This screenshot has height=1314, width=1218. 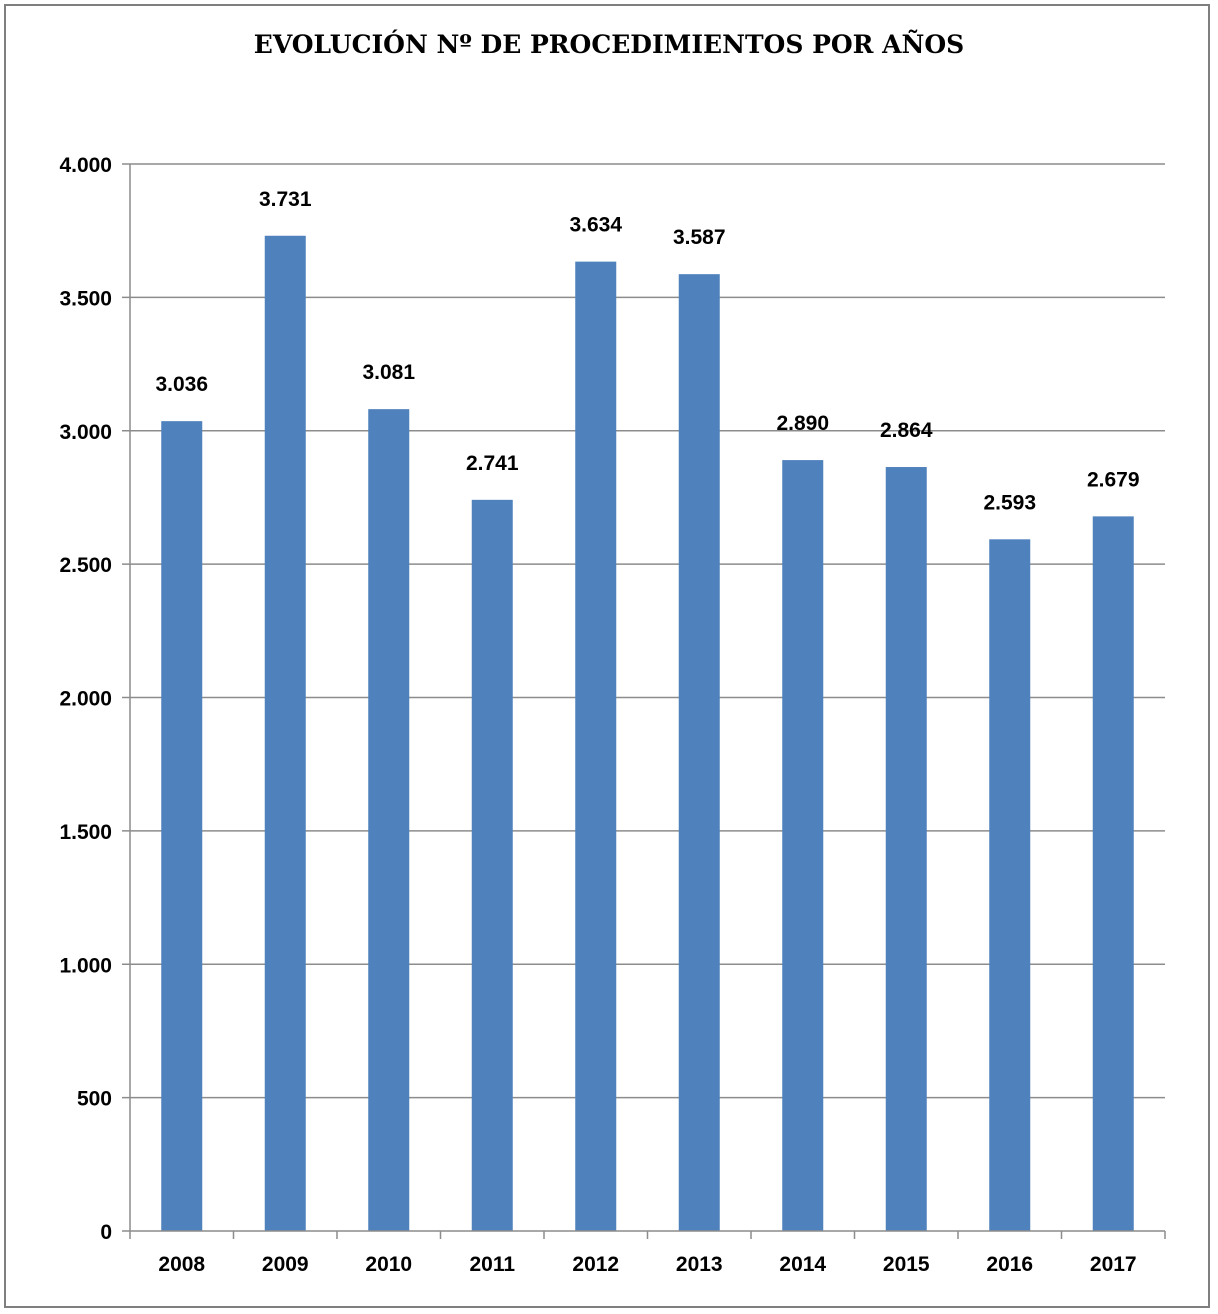 I want to click on bar-2013, so click(x=699, y=753).